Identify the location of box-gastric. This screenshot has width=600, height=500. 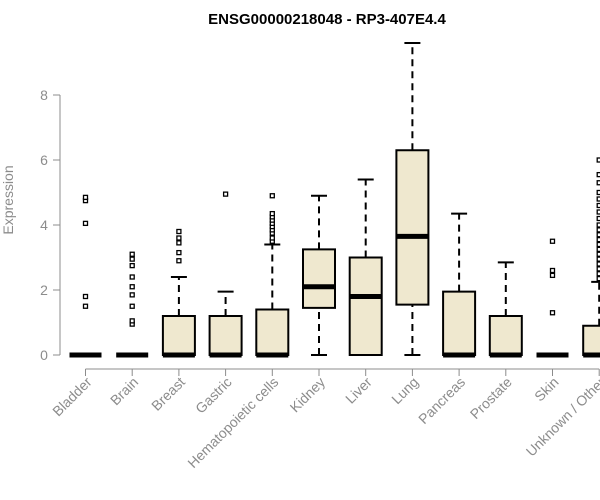
(225, 274).